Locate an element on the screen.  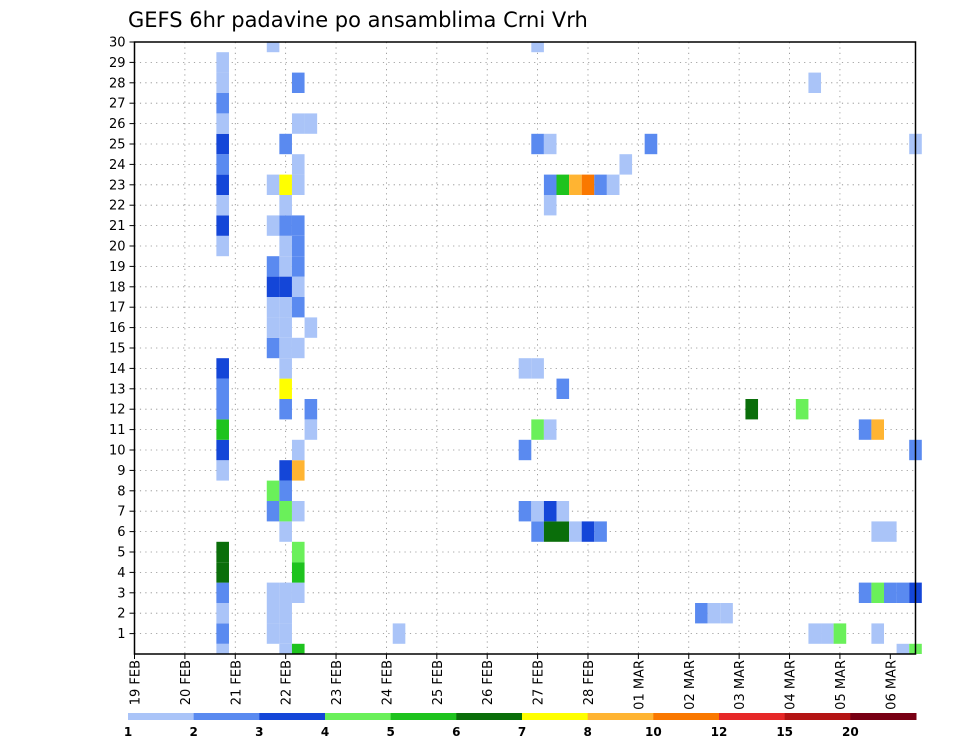
y-tick-label: 5 is located at coordinates (121, 553).